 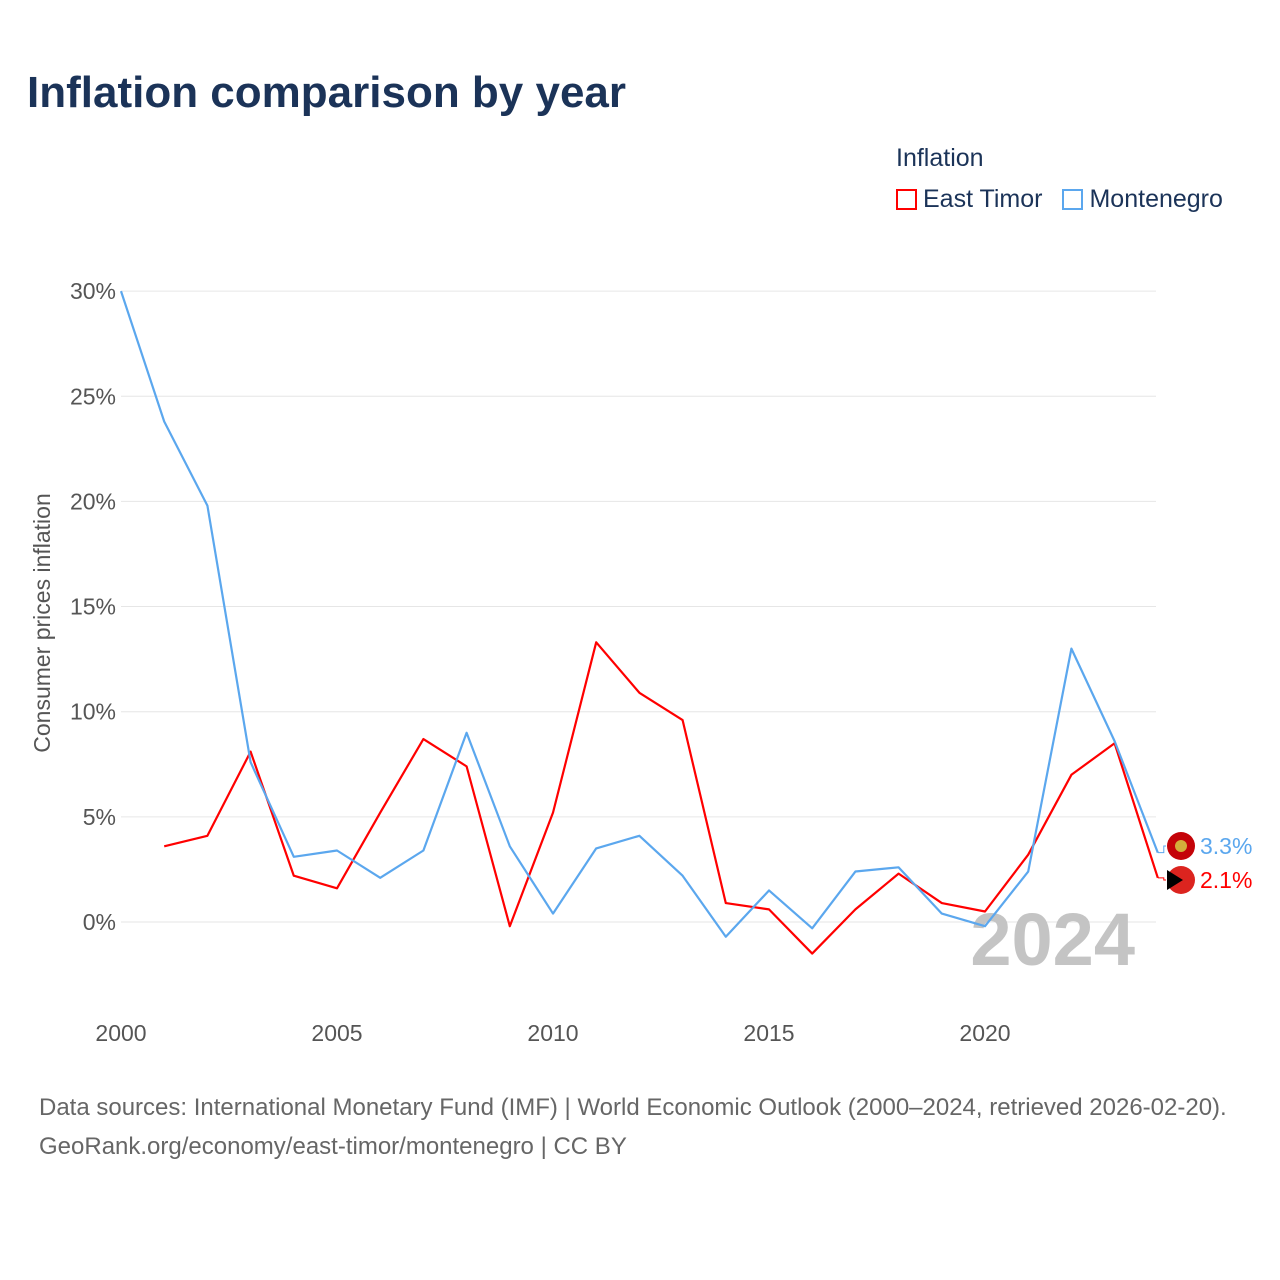 What do you see at coordinates (1052, 939) in the screenshot?
I see `year-watermark: 2024` at bounding box center [1052, 939].